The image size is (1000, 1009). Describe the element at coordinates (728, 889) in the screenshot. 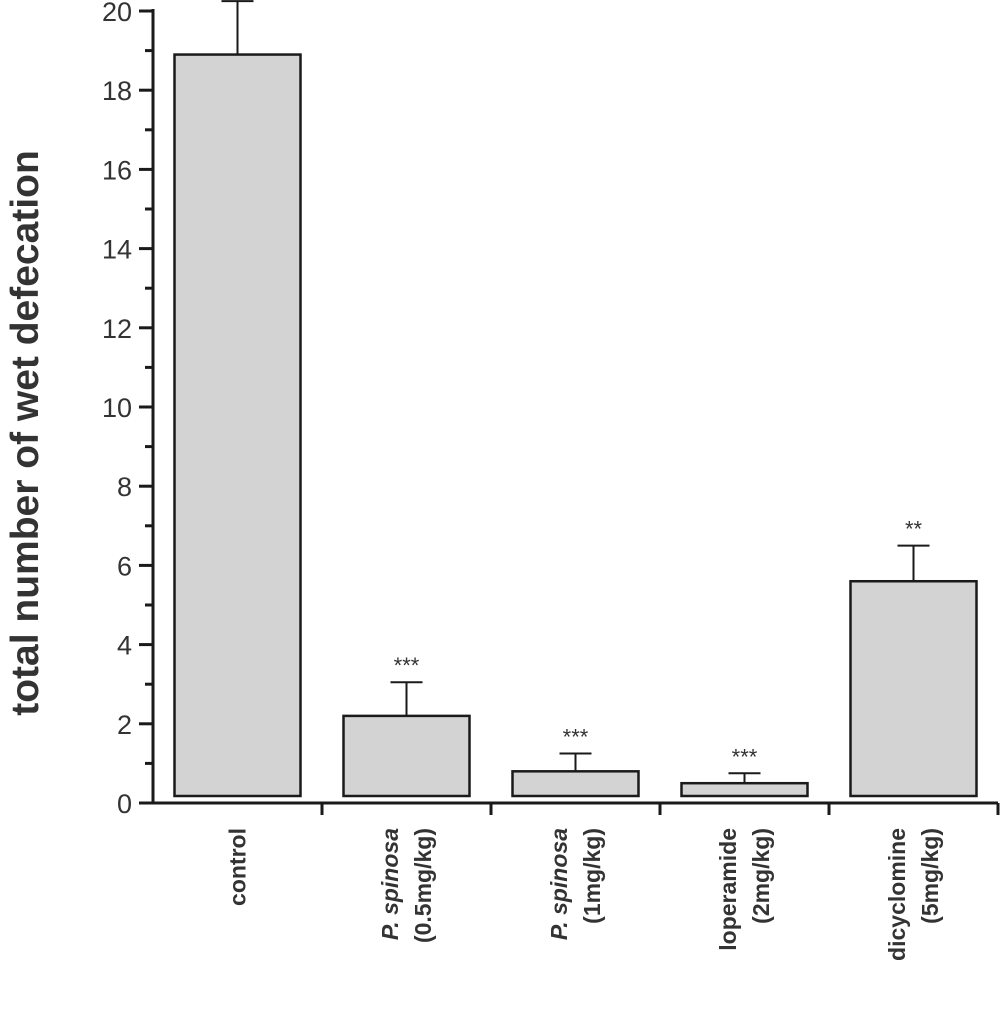

I see `x-category-label-line: loperamide` at that location.